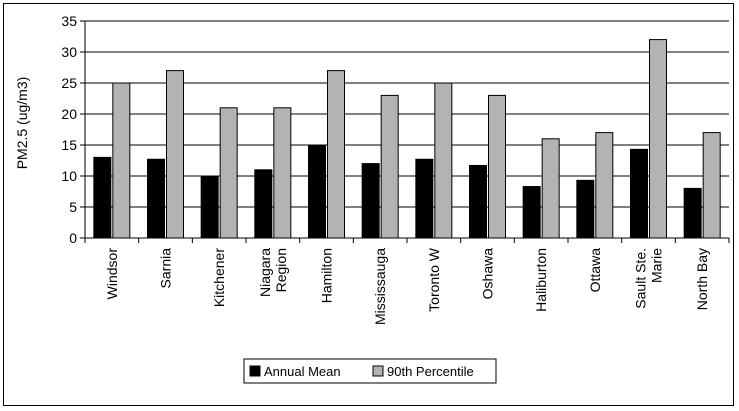 The width and height of the screenshot is (739, 411). Describe the element at coordinates (488, 274) in the screenshot. I see `x-tick-label: Oshawa` at that location.